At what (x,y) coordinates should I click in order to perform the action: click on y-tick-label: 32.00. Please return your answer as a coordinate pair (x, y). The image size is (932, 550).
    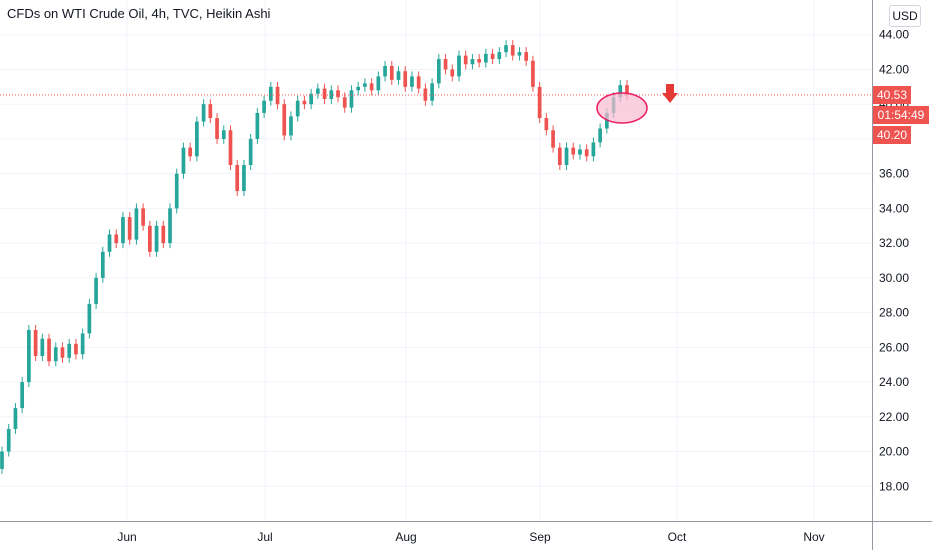
    Looking at the image, I should click on (894, 243).